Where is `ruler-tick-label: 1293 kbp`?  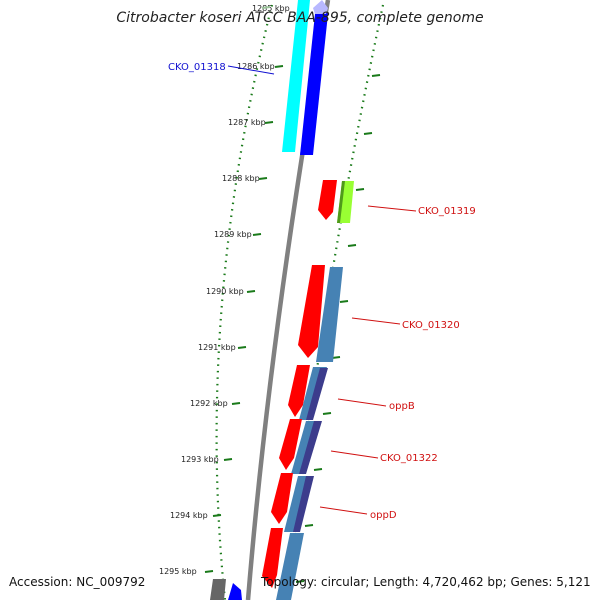 ruler-tick-label: 1293 kbp is located at coordinates (200, 459).